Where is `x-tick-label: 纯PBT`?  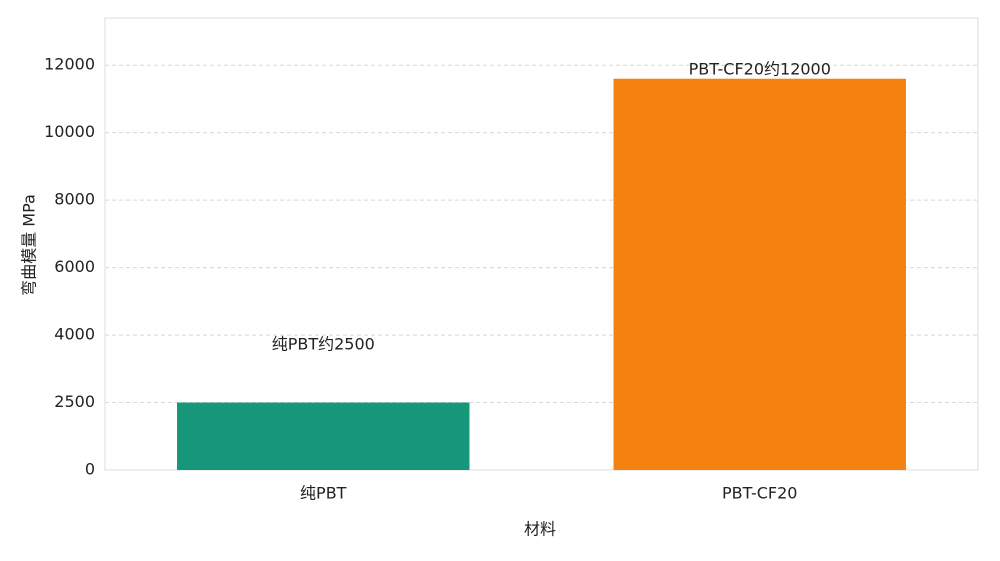
x-tick-label: 纯PBT is located at coordinates (323, 493).